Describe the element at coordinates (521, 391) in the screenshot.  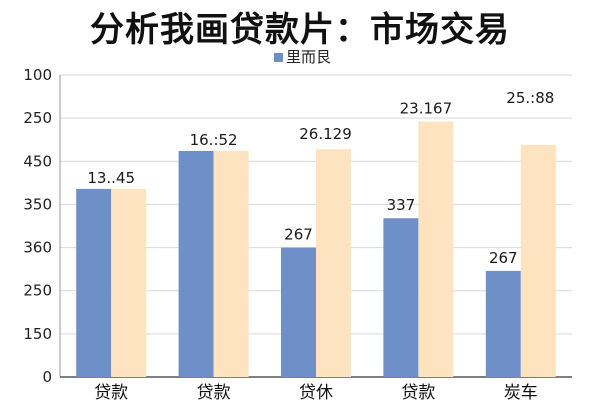
I see `x-tick-label: 炭车` at that location.